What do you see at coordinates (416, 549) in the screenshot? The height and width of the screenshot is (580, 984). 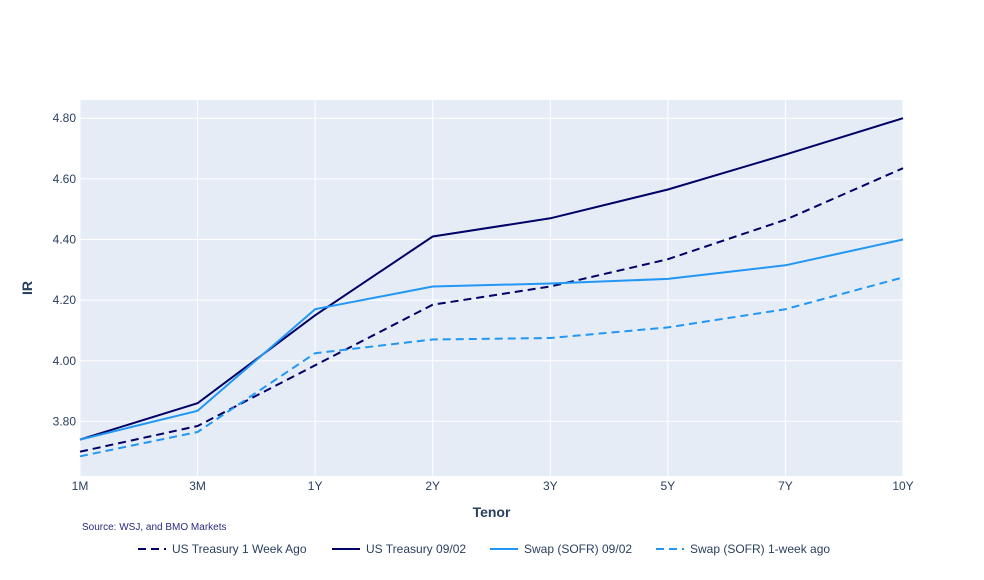 I see `legend-label: US Treasury 09/02` at bounding box center [416, 549].